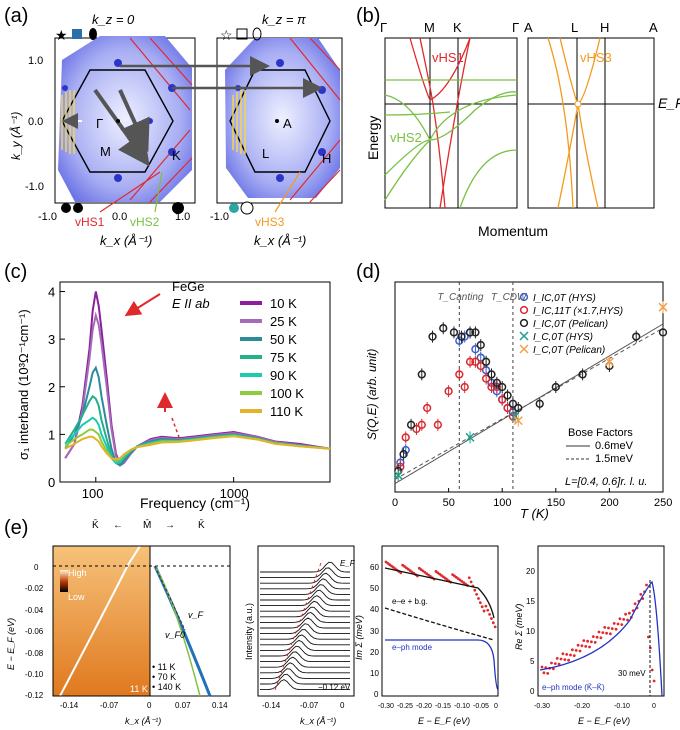  Describe the element at coordinates (196, 615) in the screenshot. I see `svg-text: v_F` at that location.